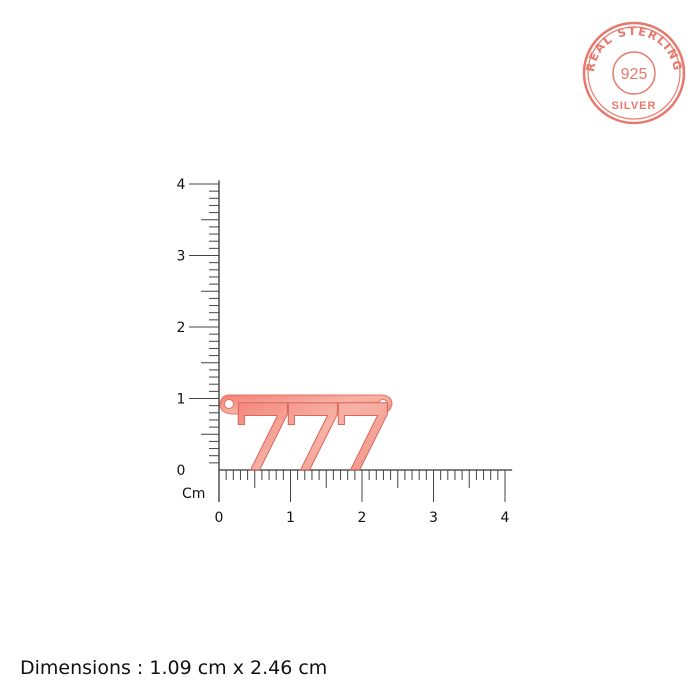 The width and height of the screenshot is (700, 700). Describe the element at coordinates (181, 328) in the screenshot. I see `y-tick-label: 2` at that location.